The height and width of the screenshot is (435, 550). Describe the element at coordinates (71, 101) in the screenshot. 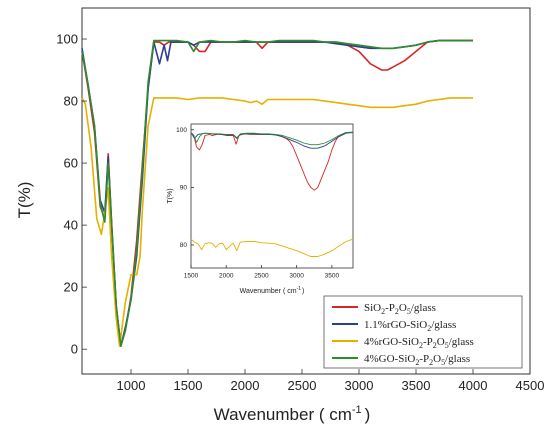

I see `main-y-tick-label-4: 80` at that location.